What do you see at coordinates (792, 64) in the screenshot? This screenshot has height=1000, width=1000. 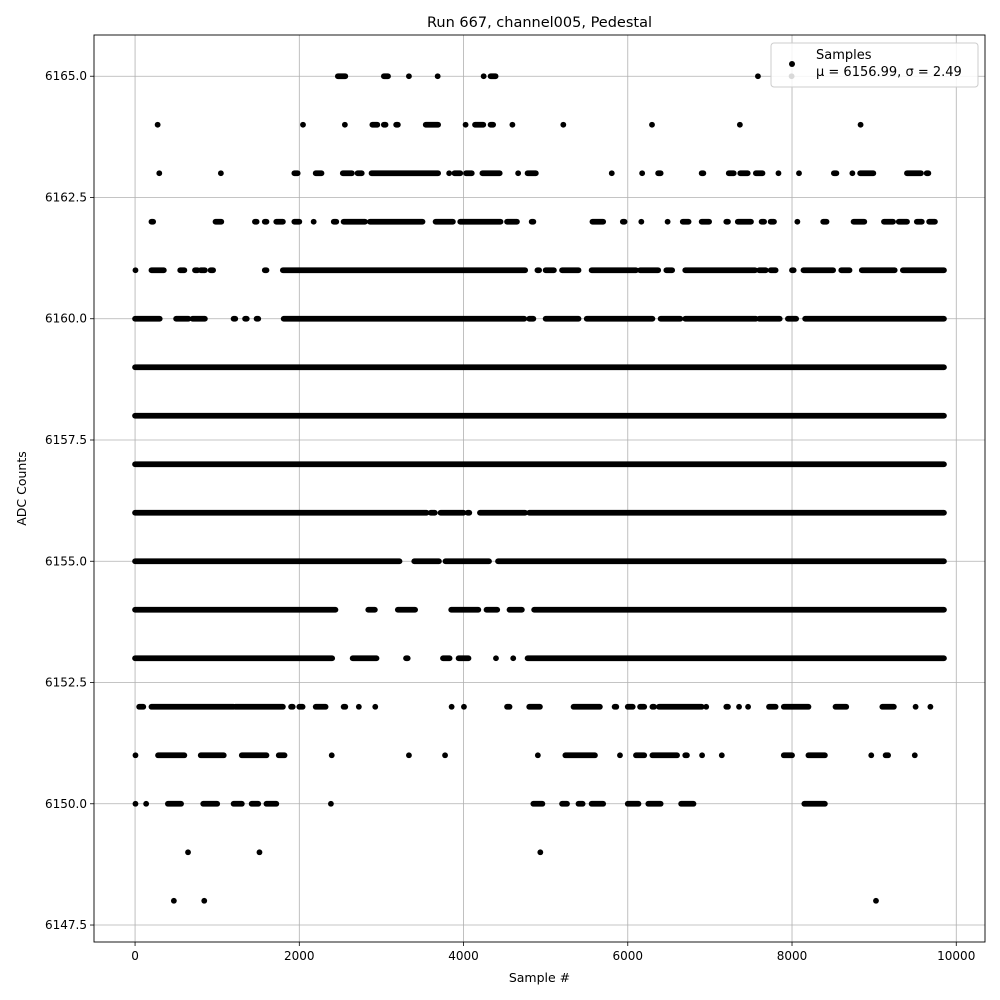 I see `legend-marker` at bounding box center [792, 64].